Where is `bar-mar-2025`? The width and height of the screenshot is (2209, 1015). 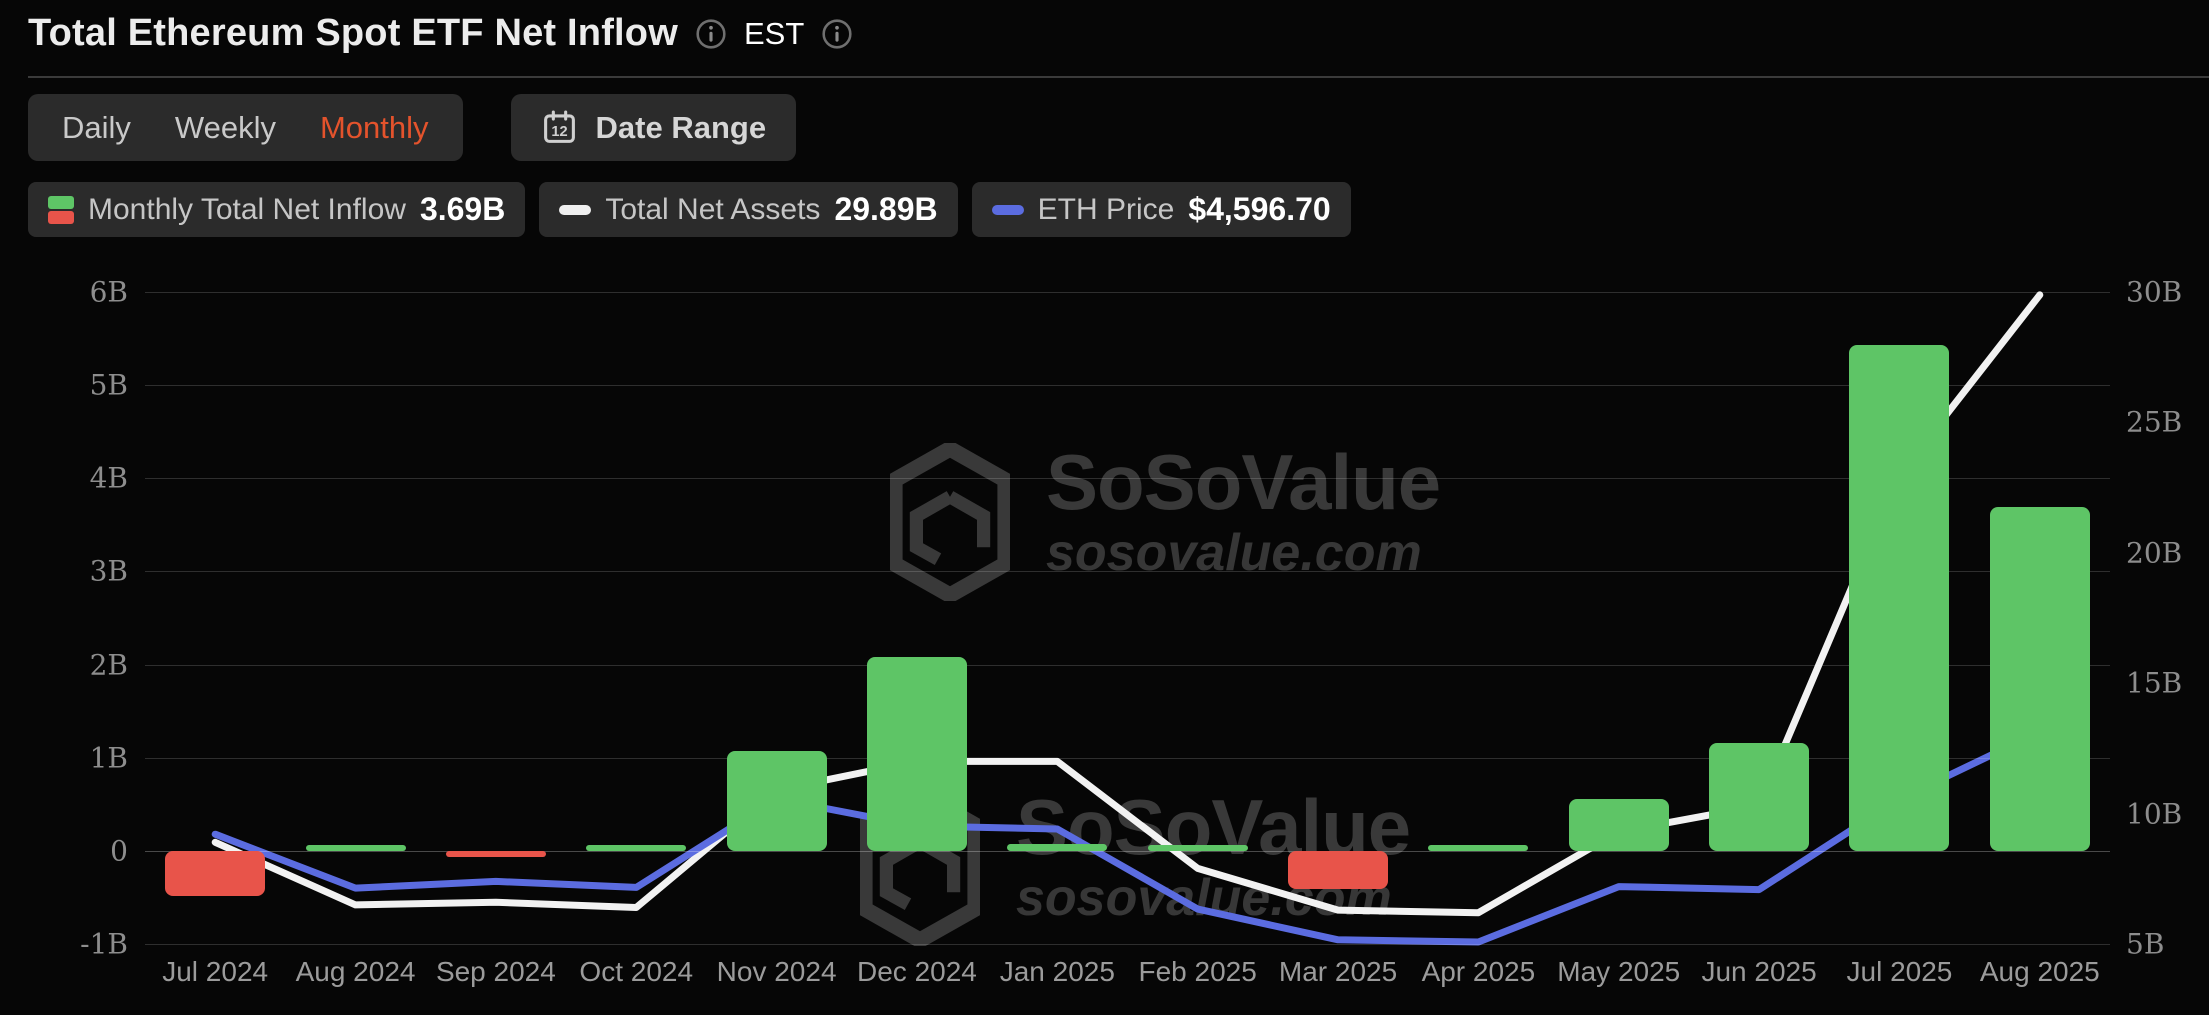 bar-mar-2025 is located at coordinates (1338, 869).